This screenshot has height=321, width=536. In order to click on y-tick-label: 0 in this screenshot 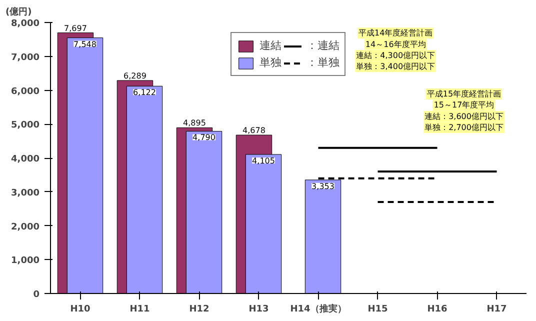, I will do `click(36, 295)`.